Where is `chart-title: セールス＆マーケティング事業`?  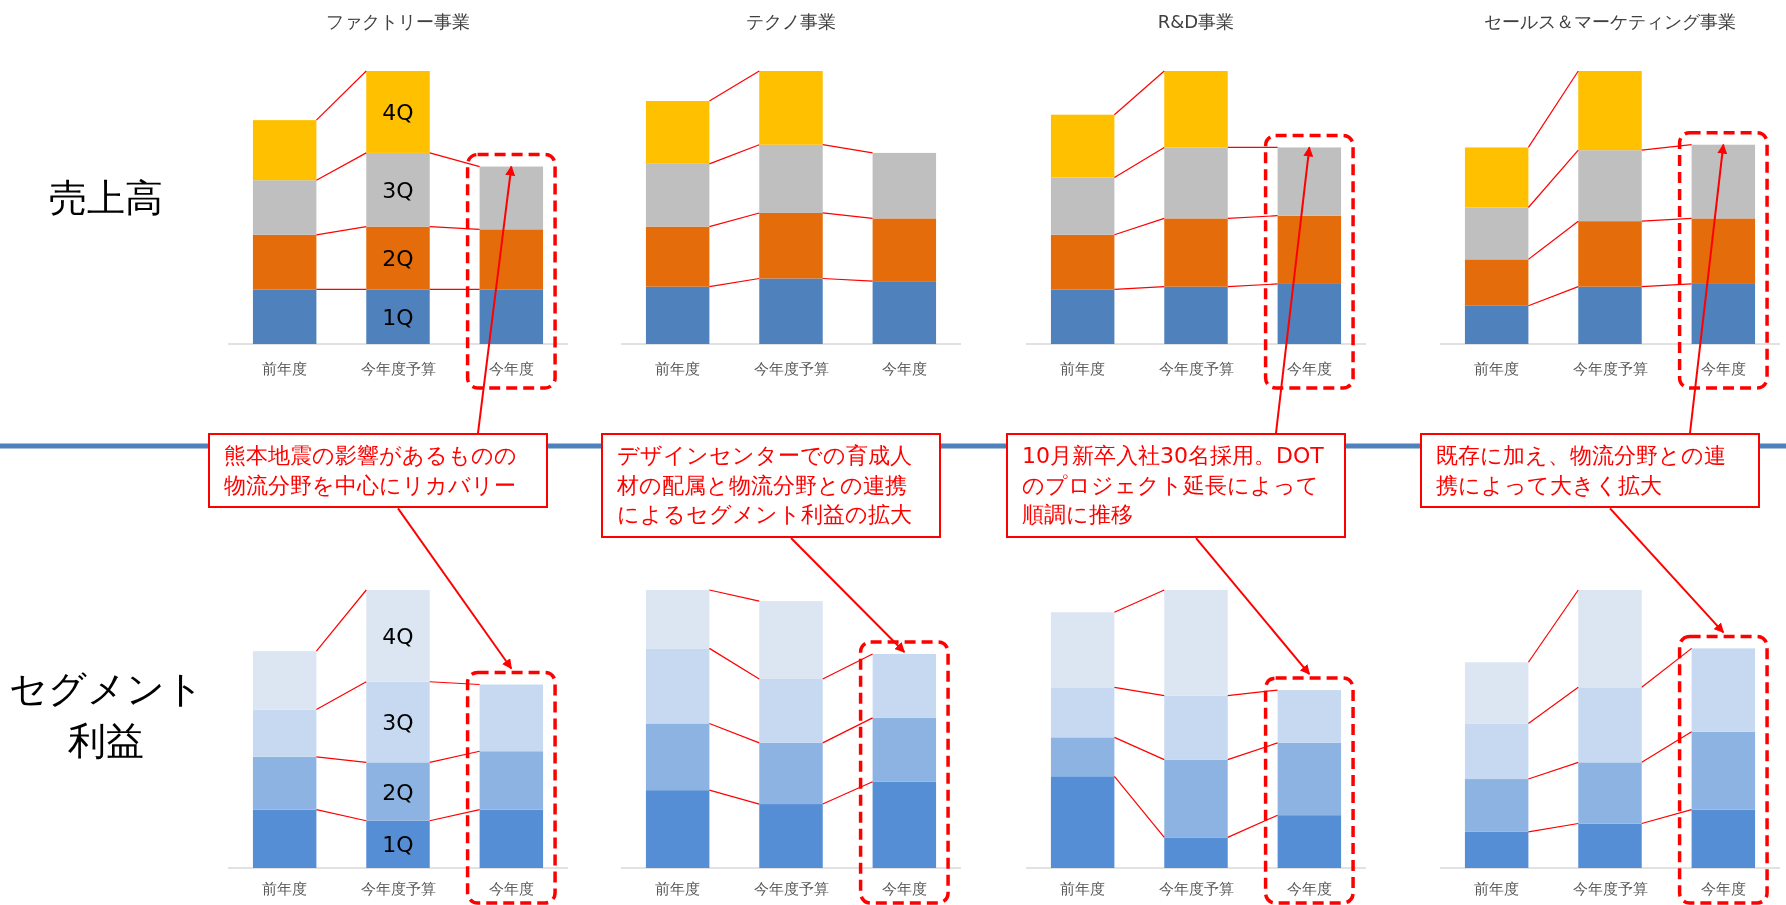 chart-title: セールス＆マーケティング事業 is located at coordinates (1610, 21).